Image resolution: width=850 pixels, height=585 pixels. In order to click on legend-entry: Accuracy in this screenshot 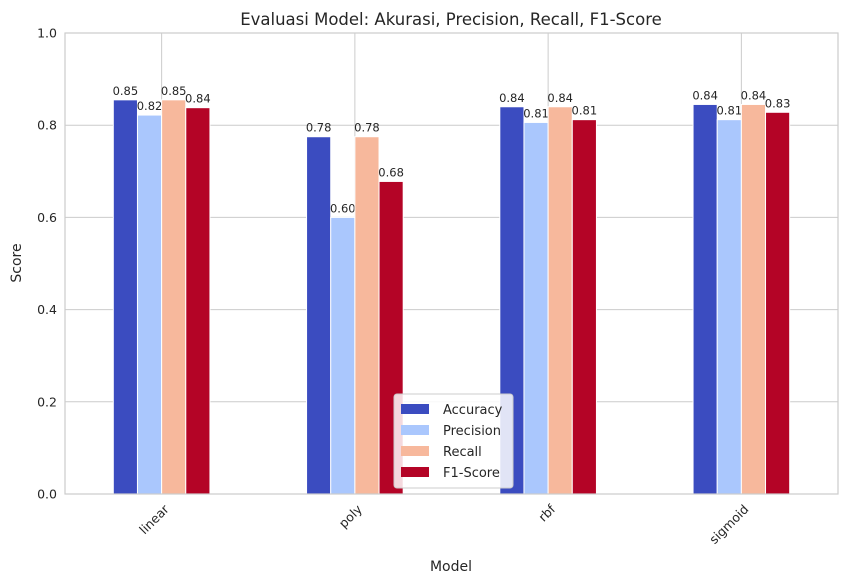, I will do `click(473, 410)`.